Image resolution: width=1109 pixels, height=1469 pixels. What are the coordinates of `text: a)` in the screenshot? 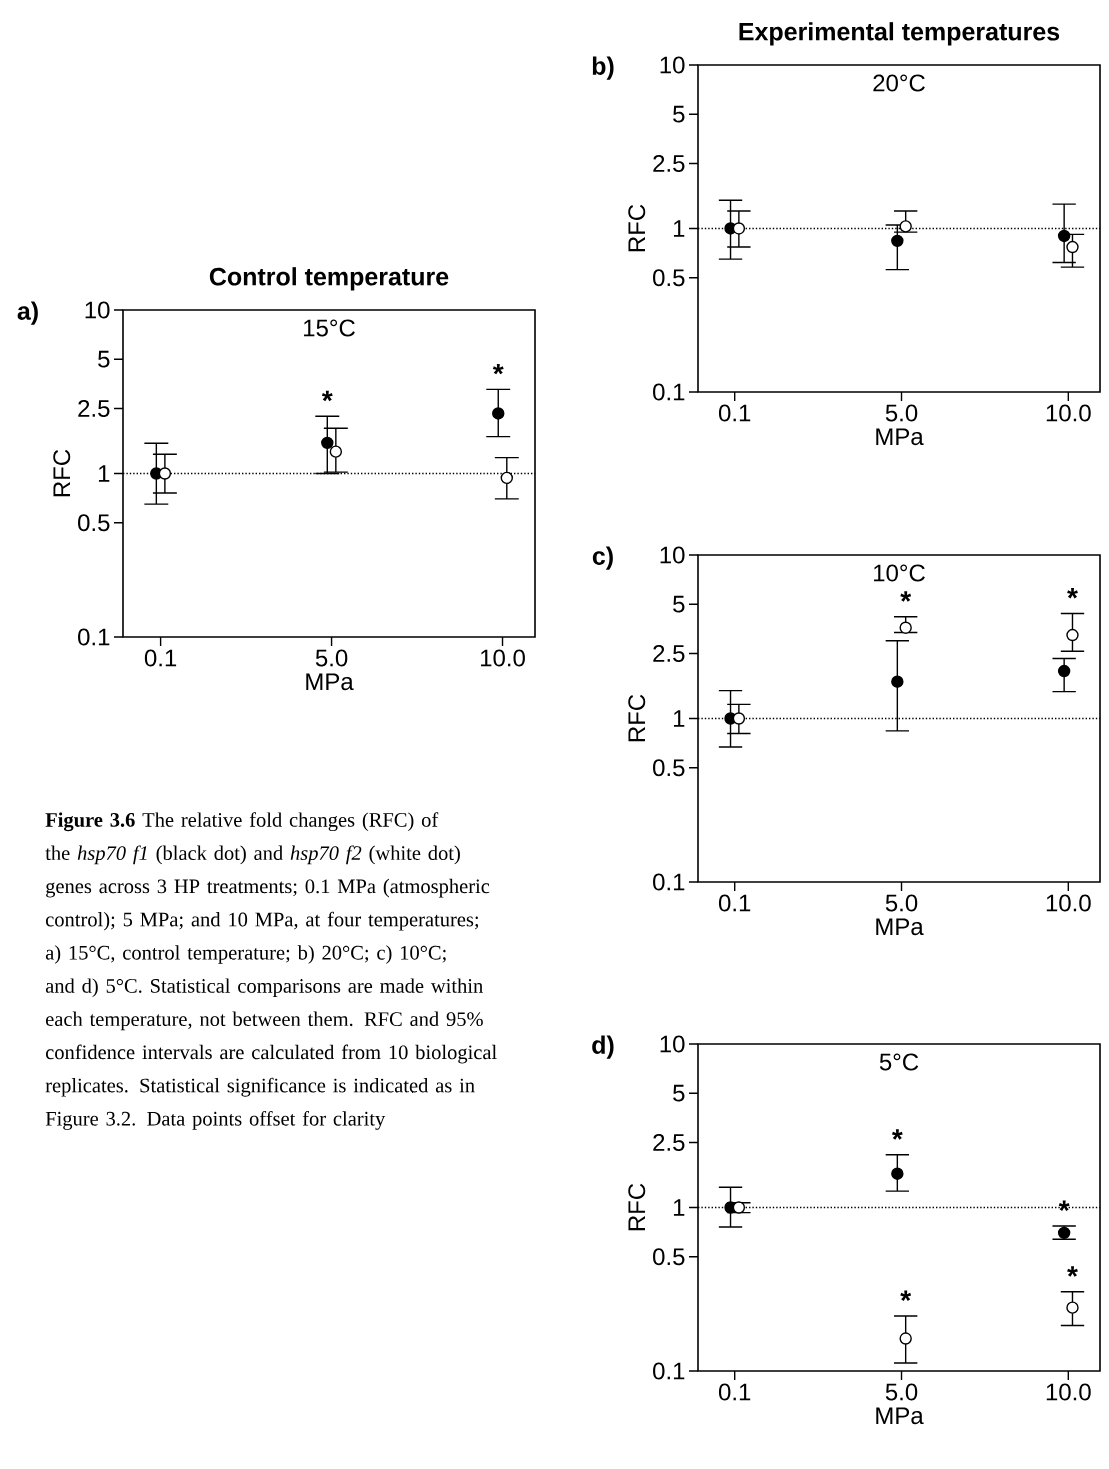 It's located at (27, 313).